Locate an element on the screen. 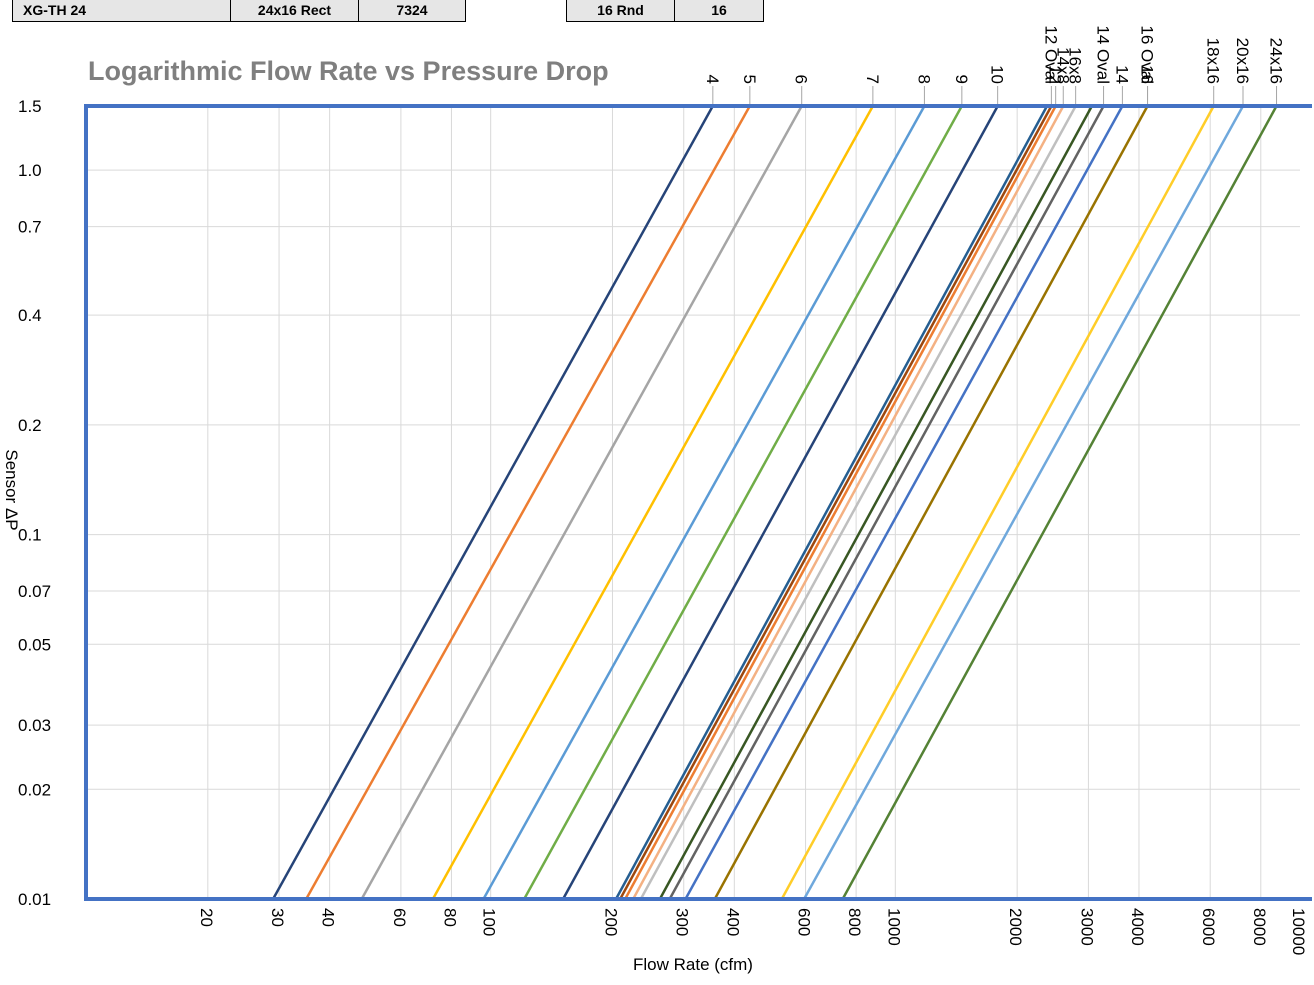  x-tick-label: 40 is located at coordinates (328, 917).